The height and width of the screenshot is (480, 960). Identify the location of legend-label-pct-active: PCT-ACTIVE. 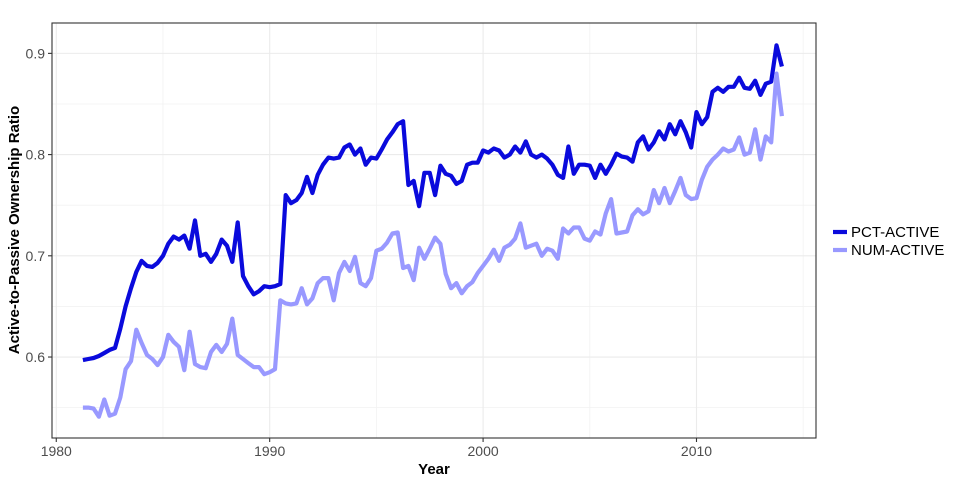
(895, 232).